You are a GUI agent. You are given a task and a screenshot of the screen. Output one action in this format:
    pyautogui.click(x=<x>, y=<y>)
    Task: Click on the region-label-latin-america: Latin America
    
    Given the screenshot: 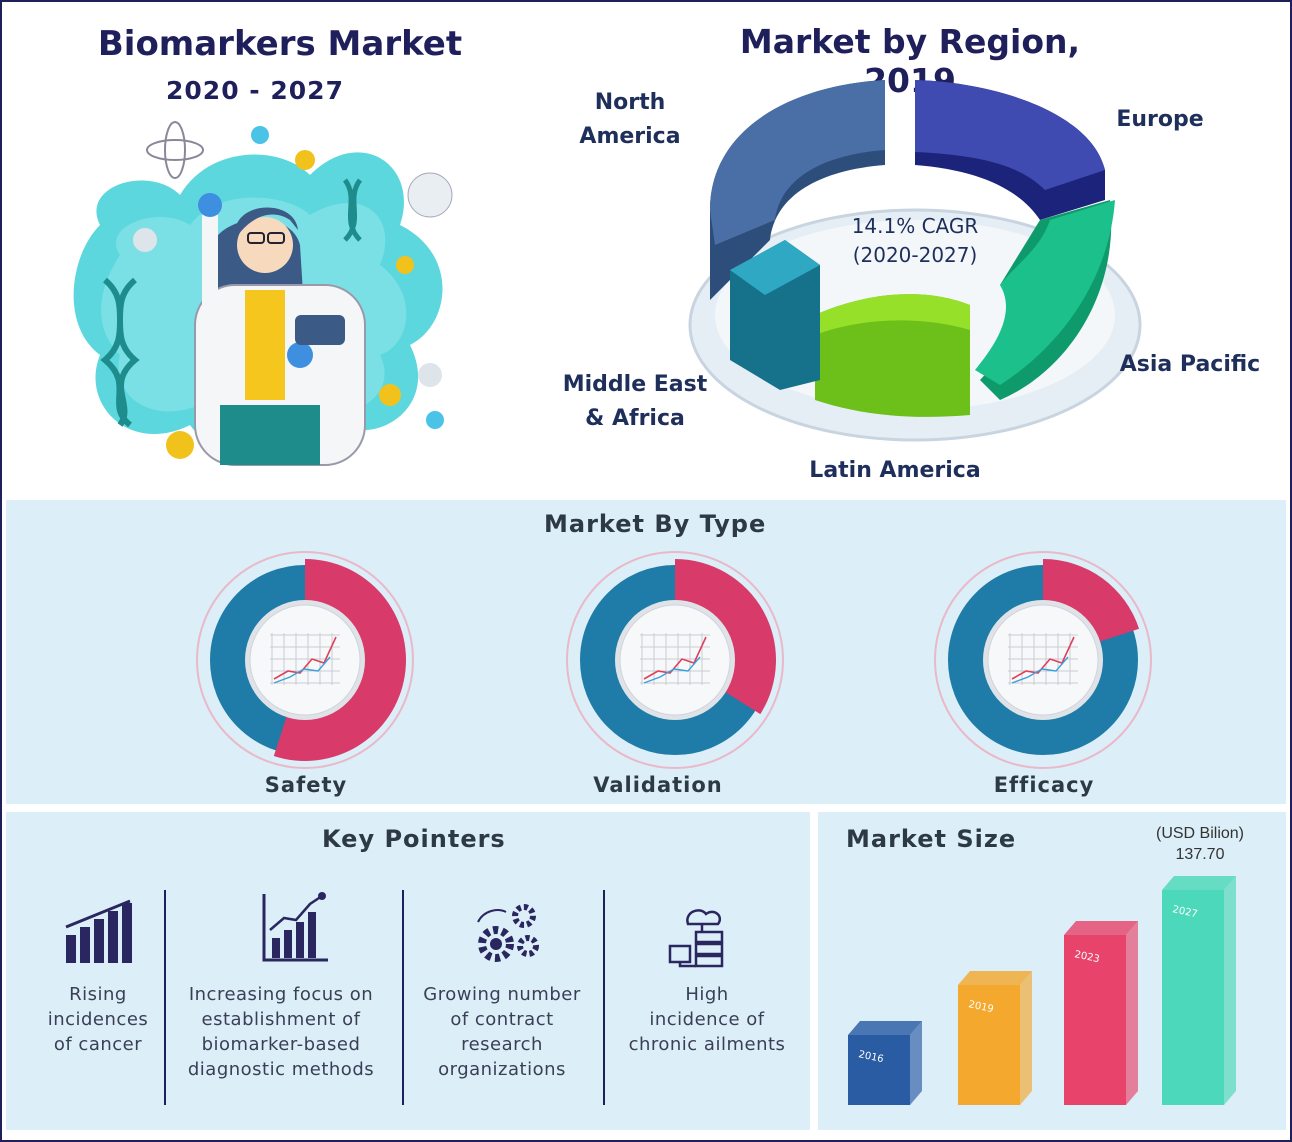 What is the action you would take?
    pyautogui.click(x=895, y=470)
    